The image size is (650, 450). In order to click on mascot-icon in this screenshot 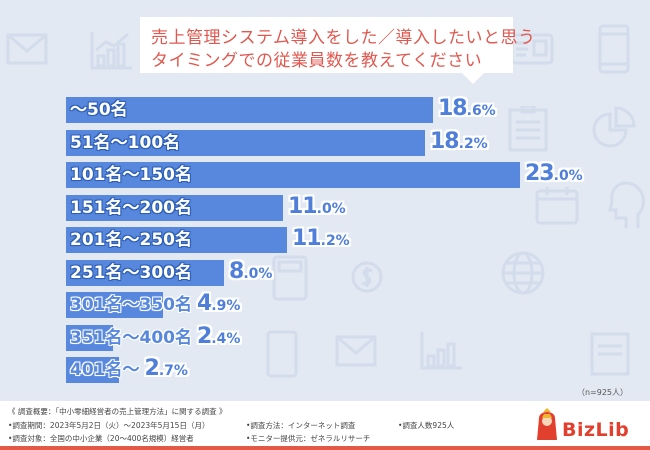, I will do `click(547, 424)`.